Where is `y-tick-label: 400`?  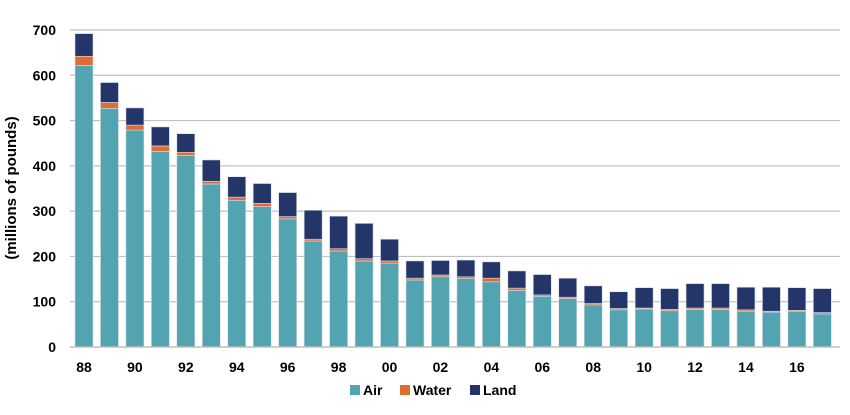 y-tick-label: 400 is located at coordinates (45, 166).